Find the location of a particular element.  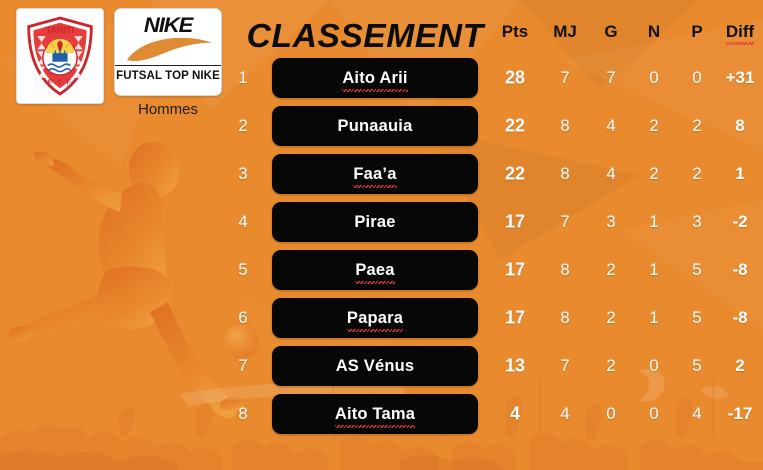

stat-diff: 1 is located at coordinates (740, 173).